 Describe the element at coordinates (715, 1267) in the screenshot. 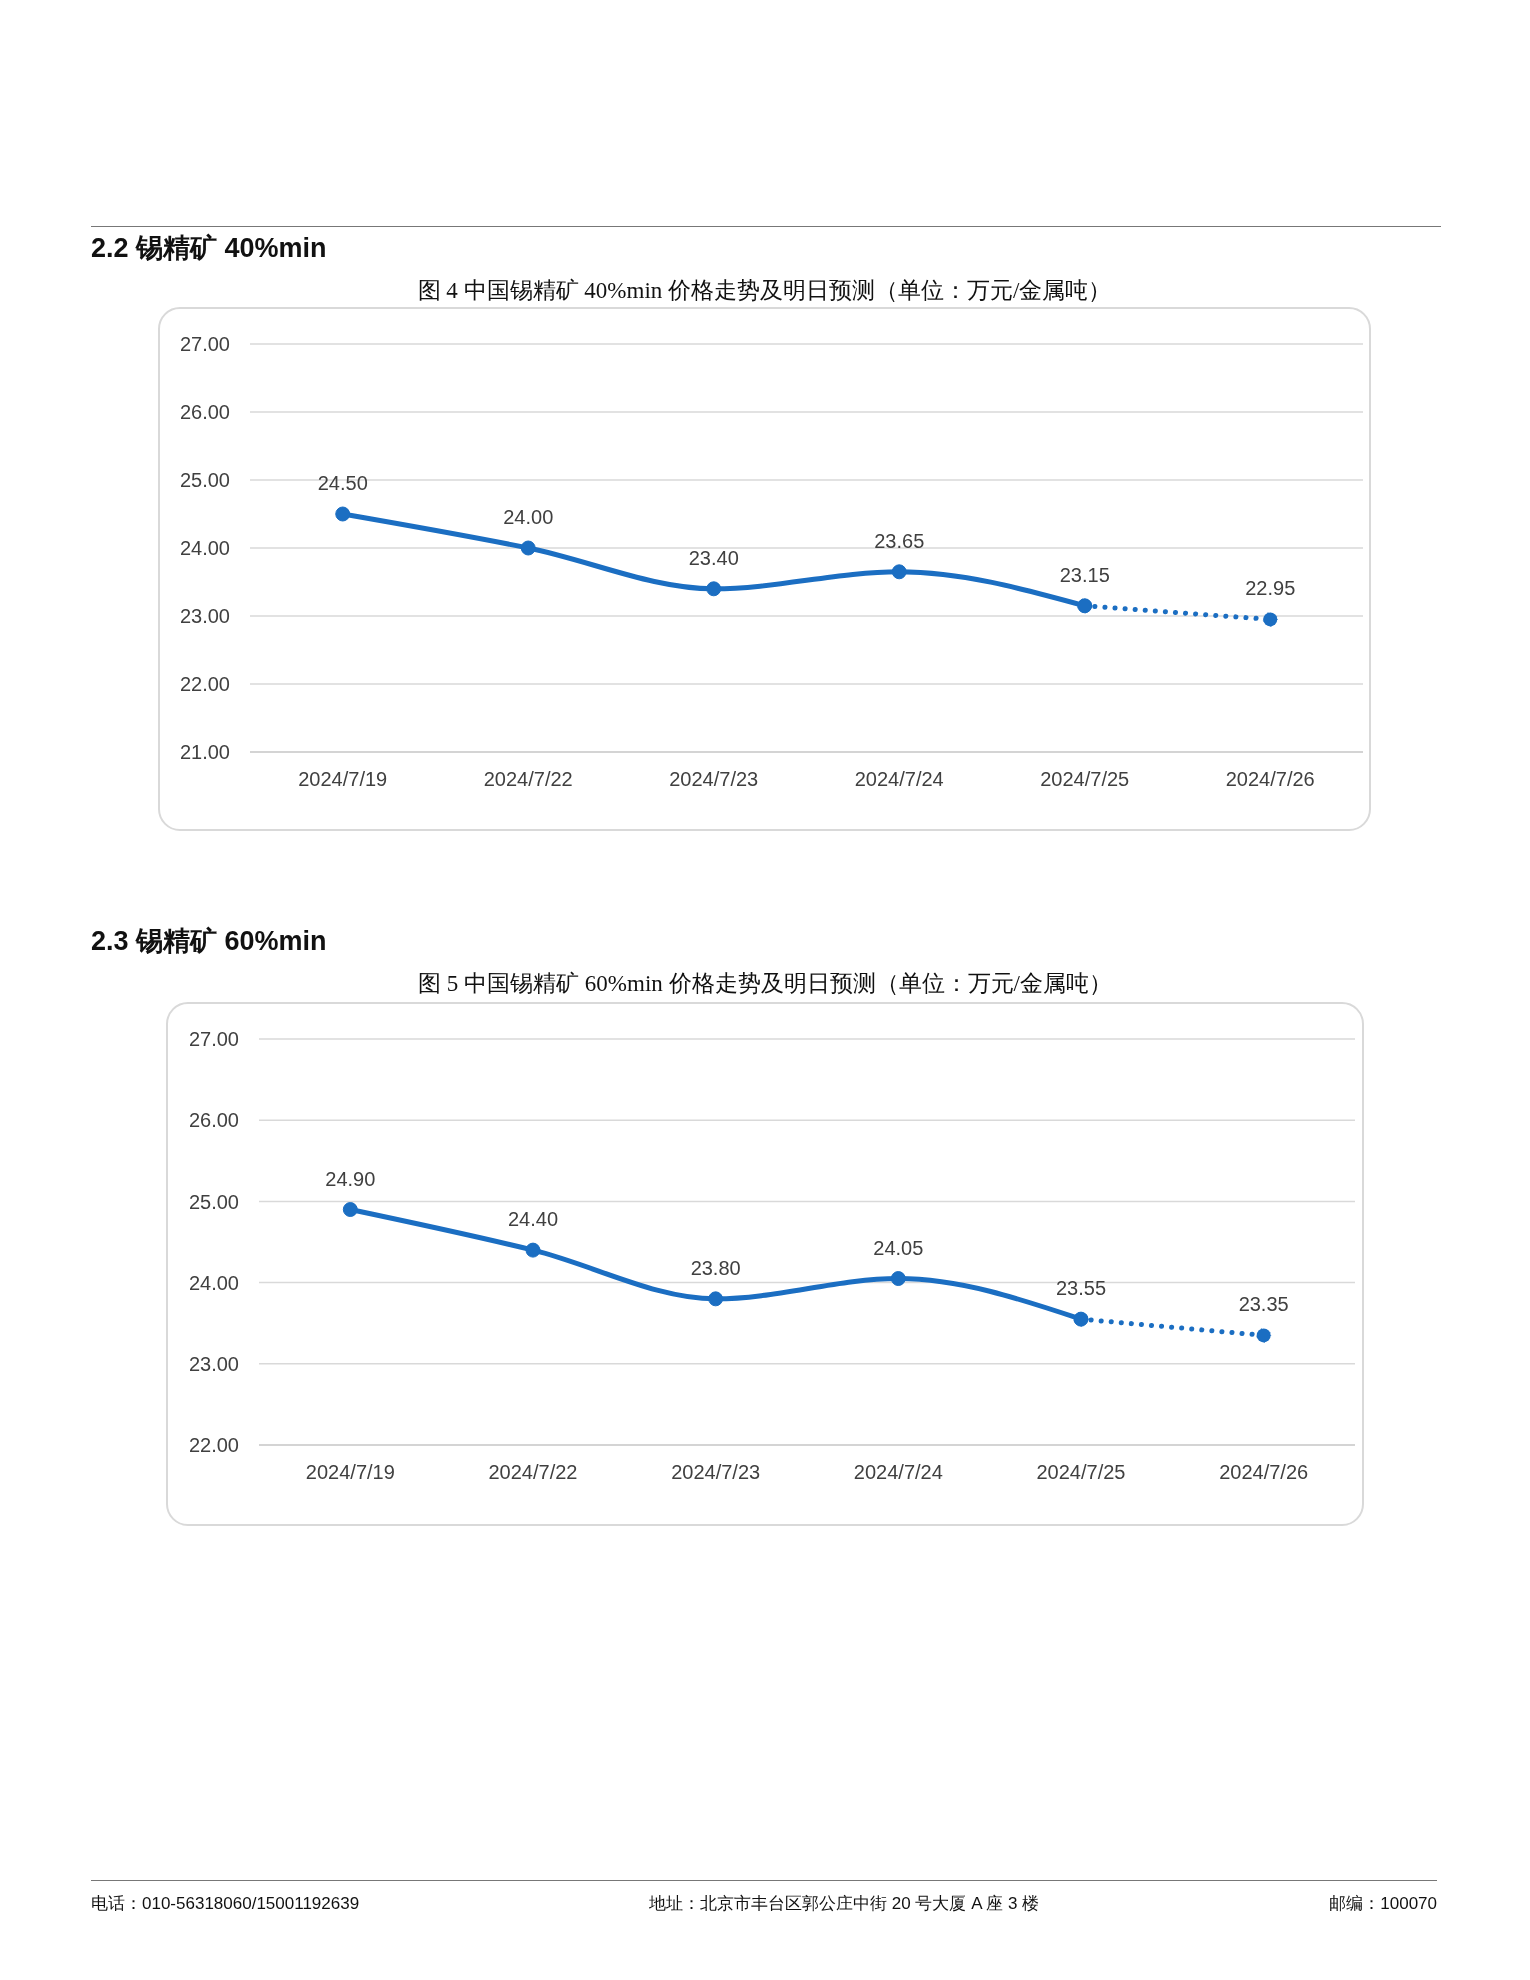

I see `data-label: 23.80` at that location.